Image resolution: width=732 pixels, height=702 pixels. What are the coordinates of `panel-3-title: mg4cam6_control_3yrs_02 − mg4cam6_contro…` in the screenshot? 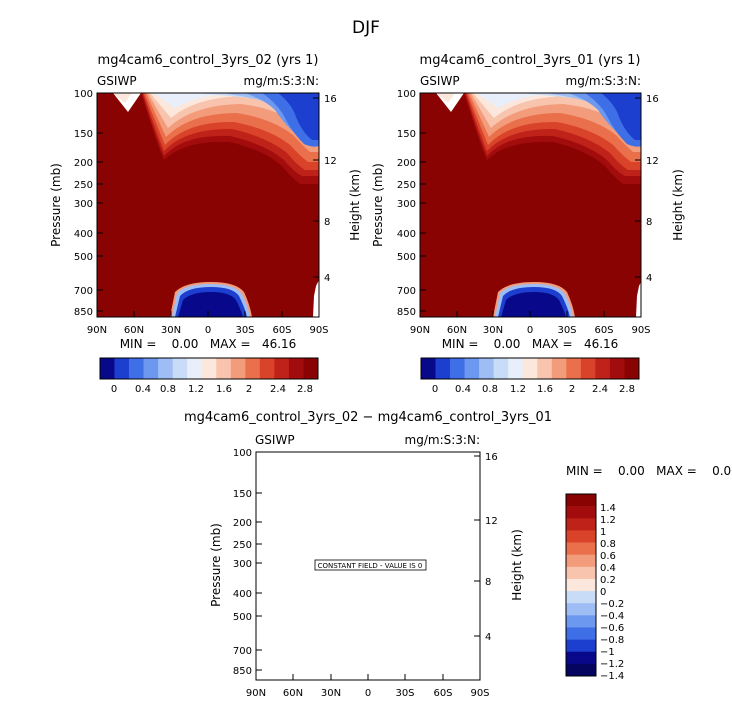 It's located at (368, 417).